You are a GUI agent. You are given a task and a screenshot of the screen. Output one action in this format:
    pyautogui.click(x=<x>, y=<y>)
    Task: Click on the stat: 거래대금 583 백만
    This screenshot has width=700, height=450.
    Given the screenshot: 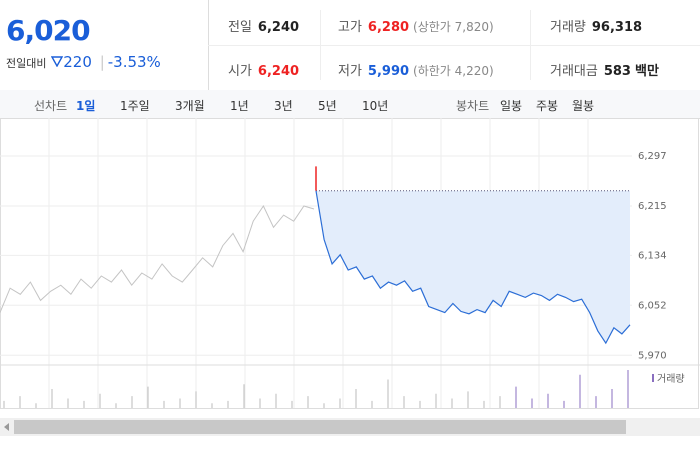 What is the action you would take?
    pyautogui.click(x=604, y=69)
    